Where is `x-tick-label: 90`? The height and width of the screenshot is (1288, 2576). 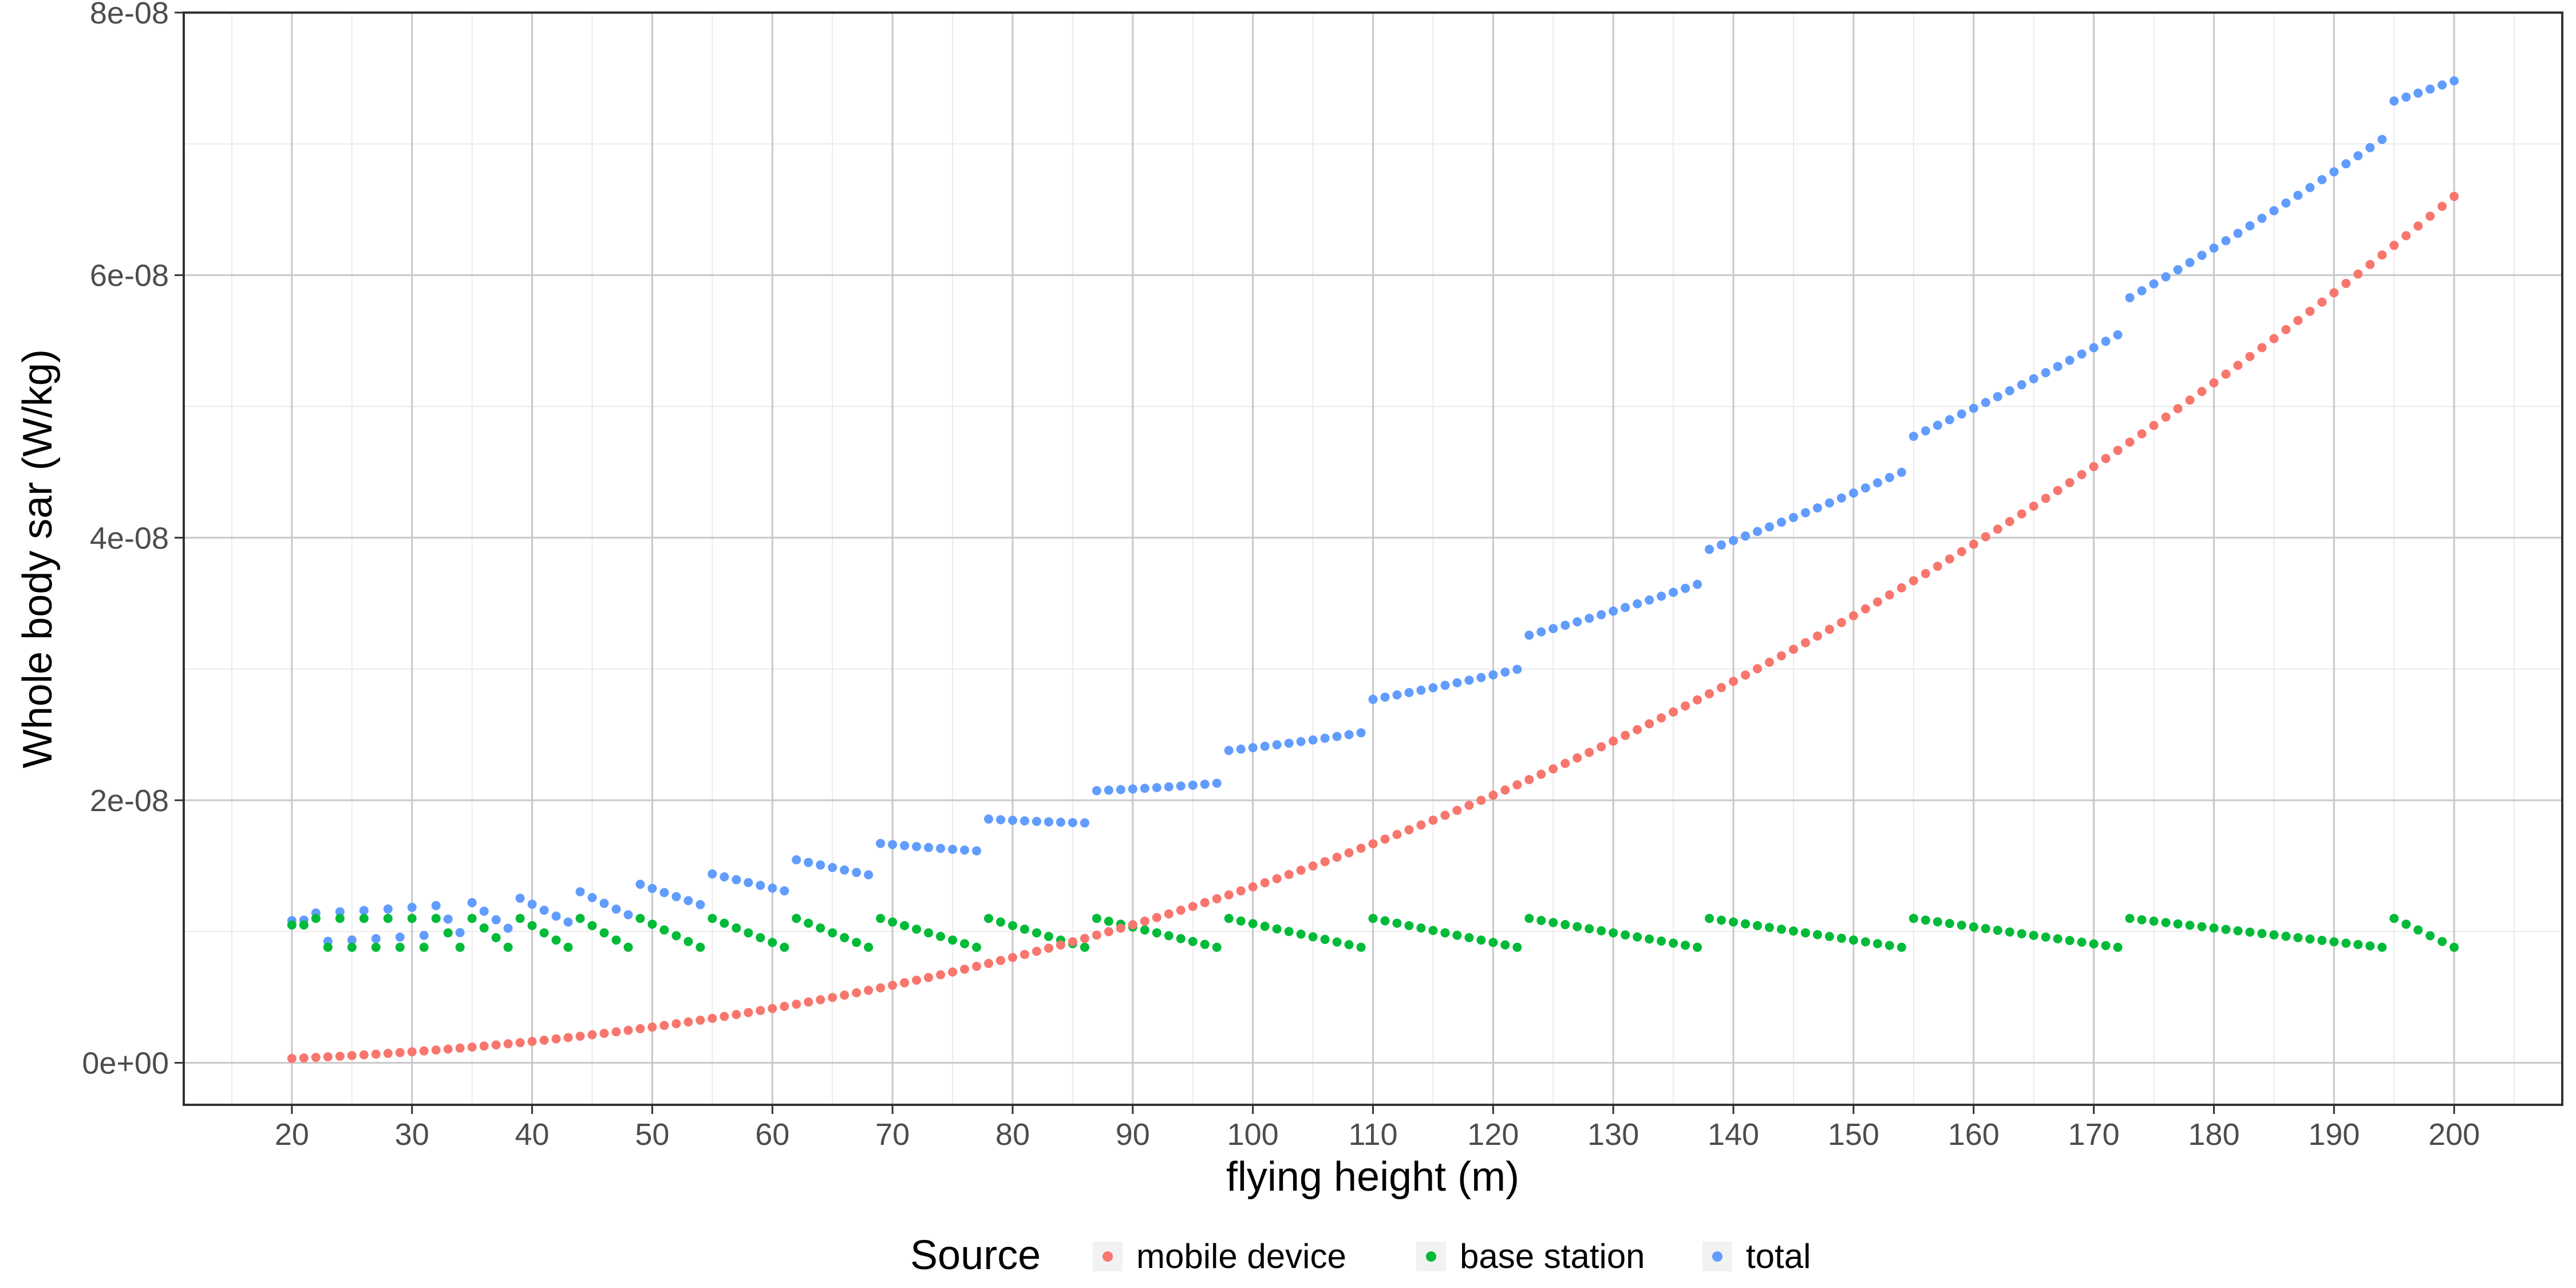
x-tick-label: 90 is located at coordinates (1133, 1134).